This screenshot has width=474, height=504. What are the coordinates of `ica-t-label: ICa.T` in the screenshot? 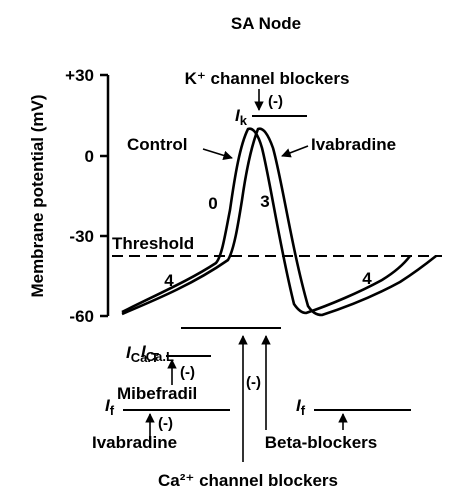 It's located at (142, 354).